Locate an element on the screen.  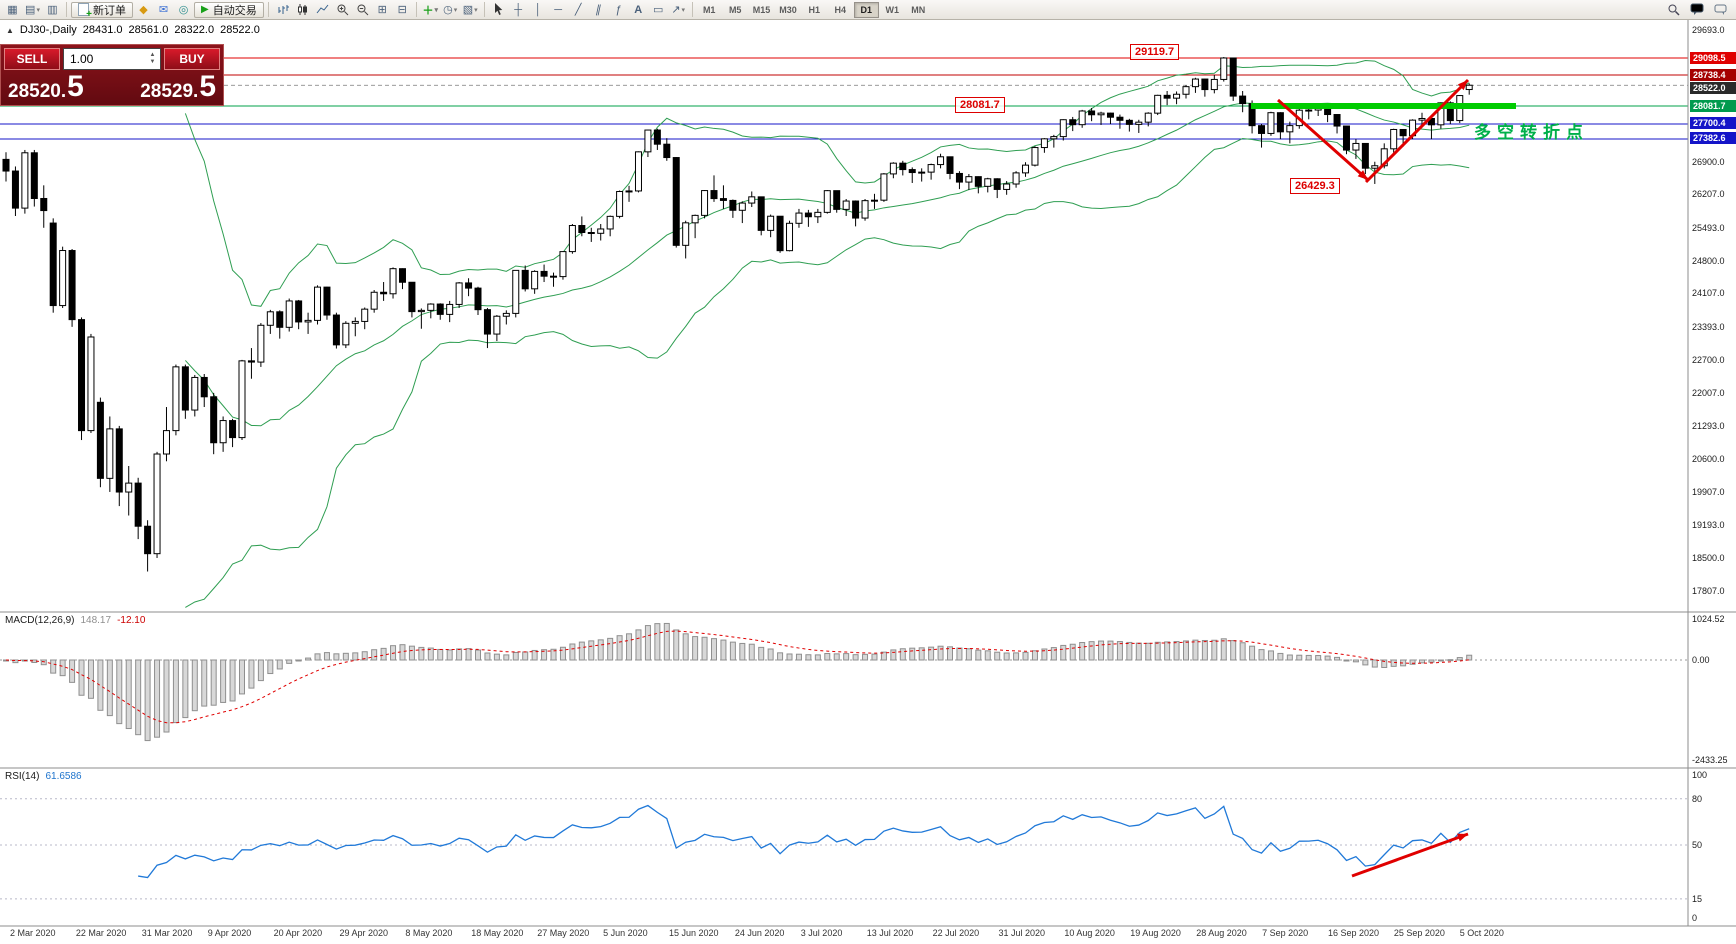
tile-windows-button: ⊞ is located at coordinates (382, 10).